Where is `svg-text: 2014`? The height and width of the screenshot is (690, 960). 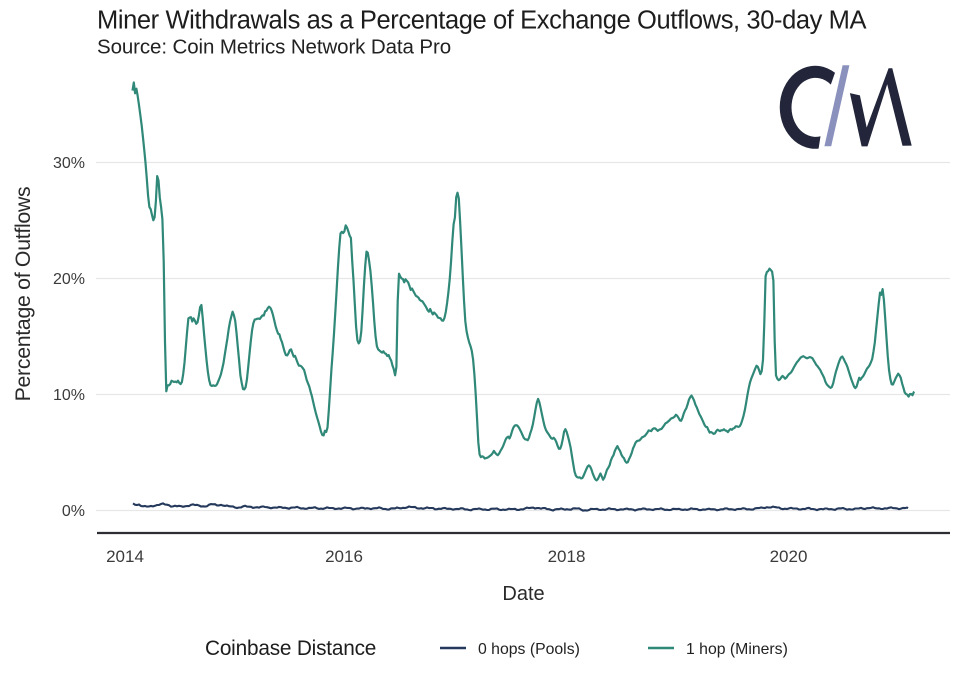 svg-text: 2014 is located at coordinates (125, 556).